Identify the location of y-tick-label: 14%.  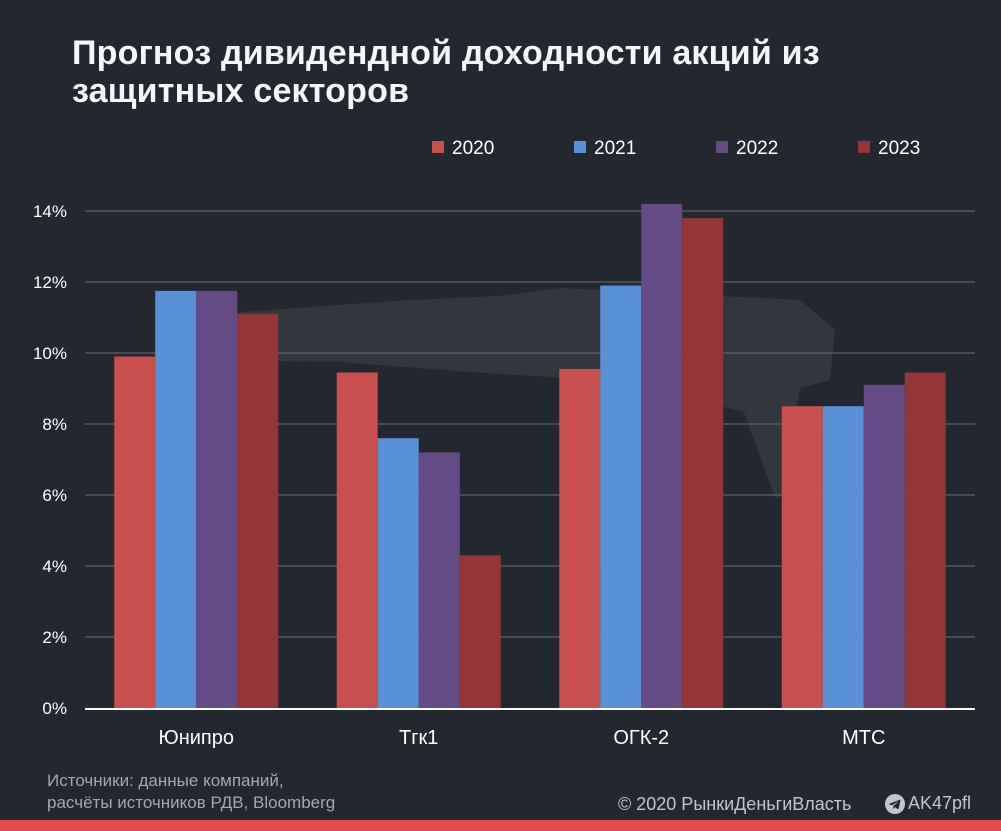
(50, 211).